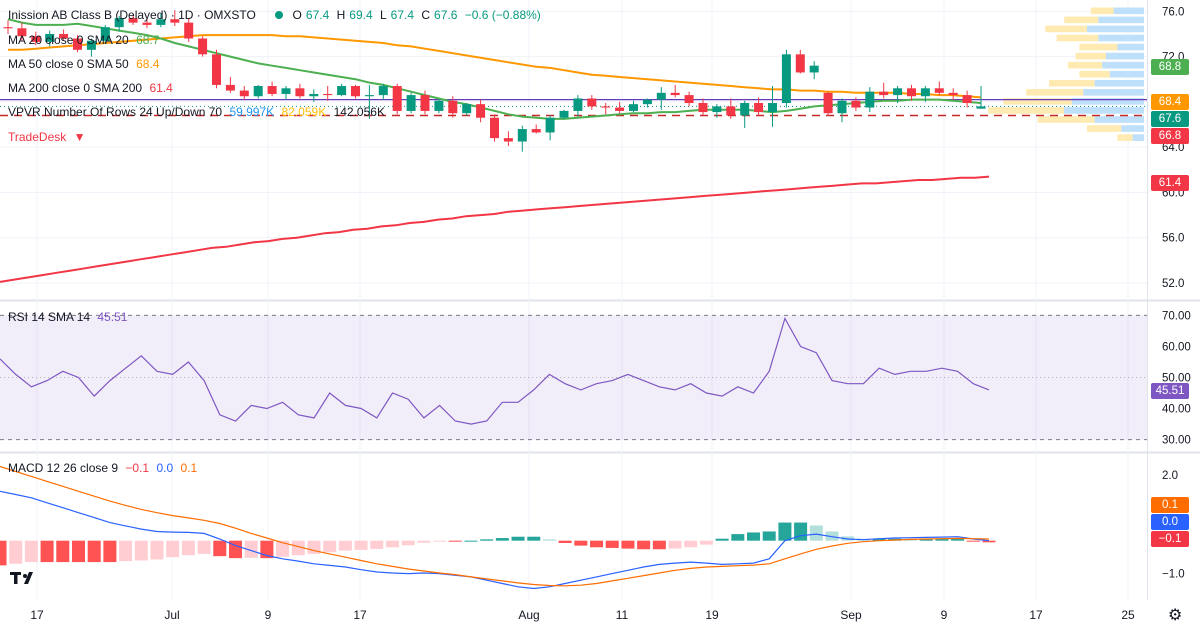 This screenshot has width=1200, height=630. Describe the element at coordinates (1176, 379) in the screenshot. I see `rsi-y-tick-label: 50.00` at that location.